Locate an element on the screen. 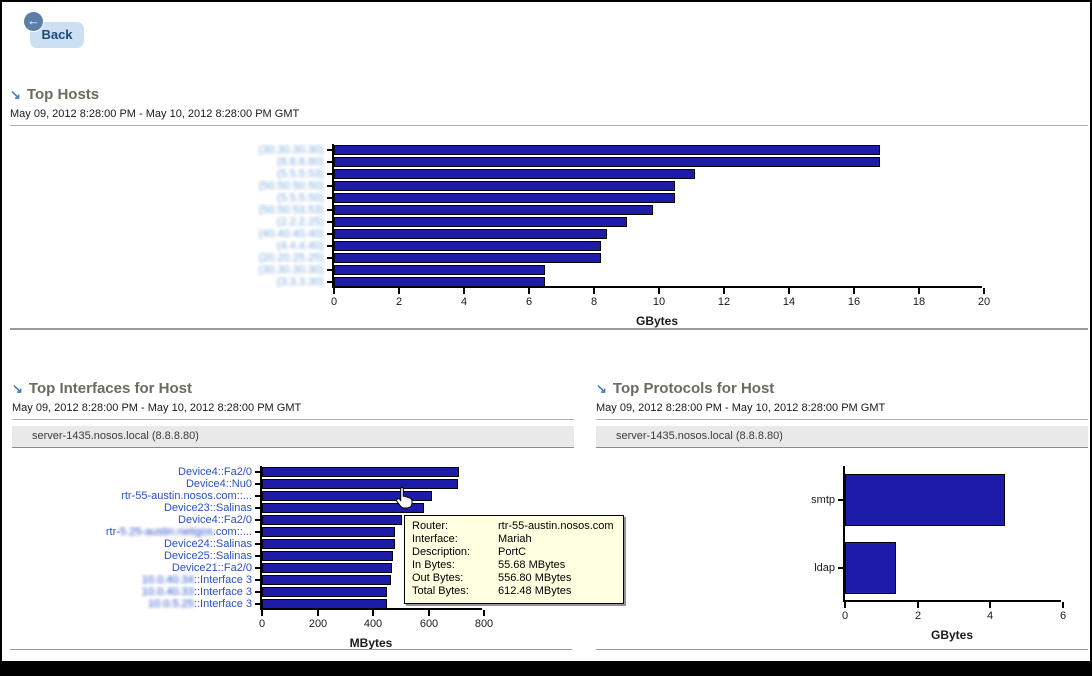 This screenshot has width=1092, height=676. back-arrow-icon: ← is located at coordinates (33, 21).